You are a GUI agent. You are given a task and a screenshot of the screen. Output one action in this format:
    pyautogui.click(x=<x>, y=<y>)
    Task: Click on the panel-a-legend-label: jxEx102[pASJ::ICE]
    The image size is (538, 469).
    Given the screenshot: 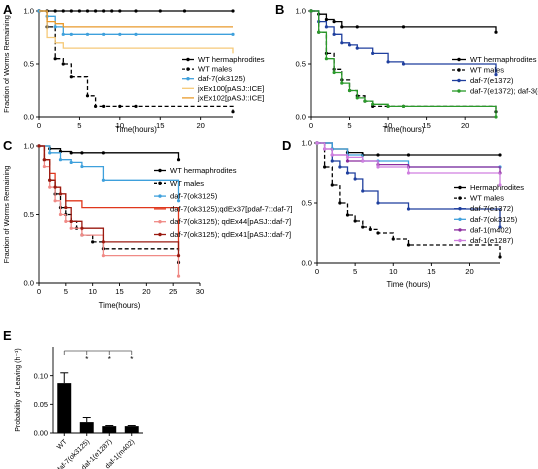 What is the action you would take?
    pyautogui.click(x=230, y=97)
    